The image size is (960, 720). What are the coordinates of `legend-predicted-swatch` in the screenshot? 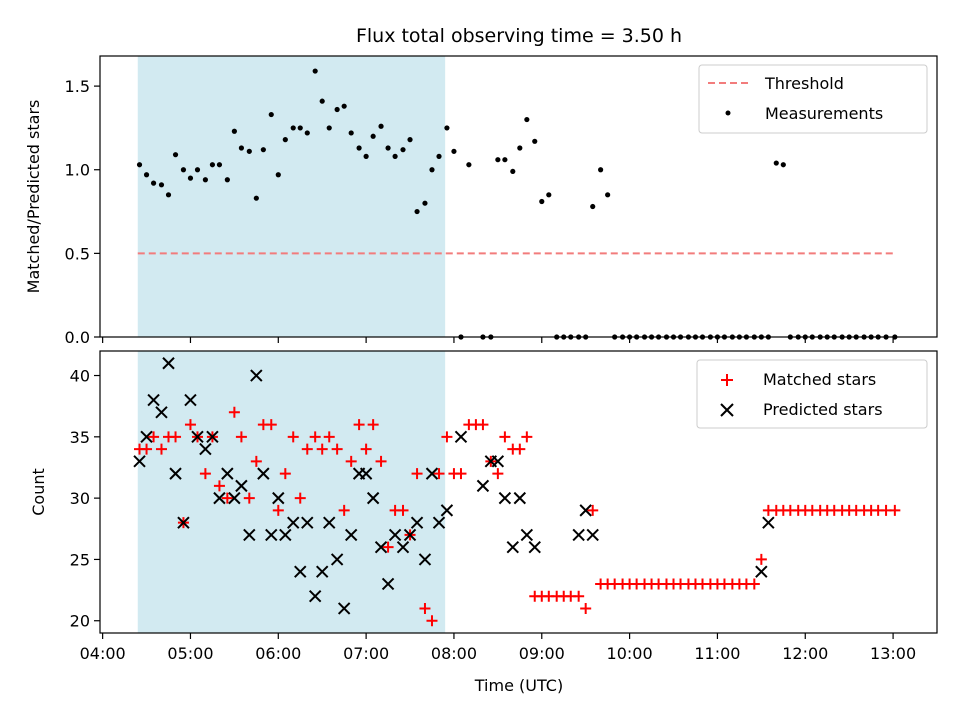 It's located at (727, 410).